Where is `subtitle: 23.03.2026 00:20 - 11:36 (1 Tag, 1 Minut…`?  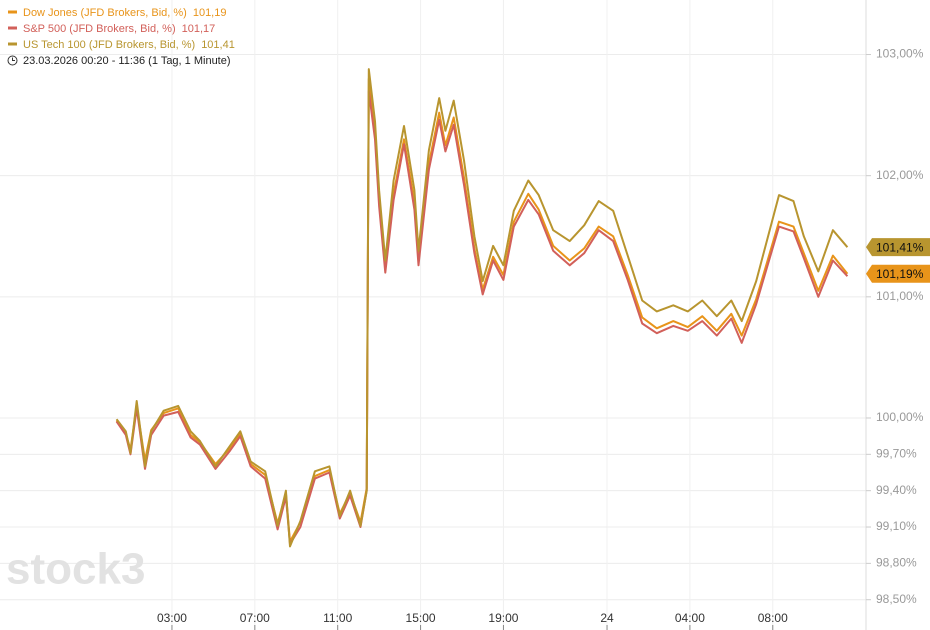
subtitle: 23.03.2026 00:20 - 11:36 (1 Tag, 1 Minut… is located at coordinates (127, 61).